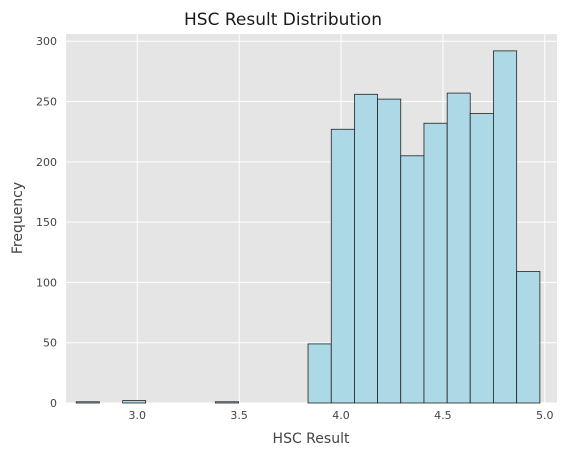 The width and height of the screenshot is (569, 459). I want to click on y-tick-label: 50, so click(50, 343).